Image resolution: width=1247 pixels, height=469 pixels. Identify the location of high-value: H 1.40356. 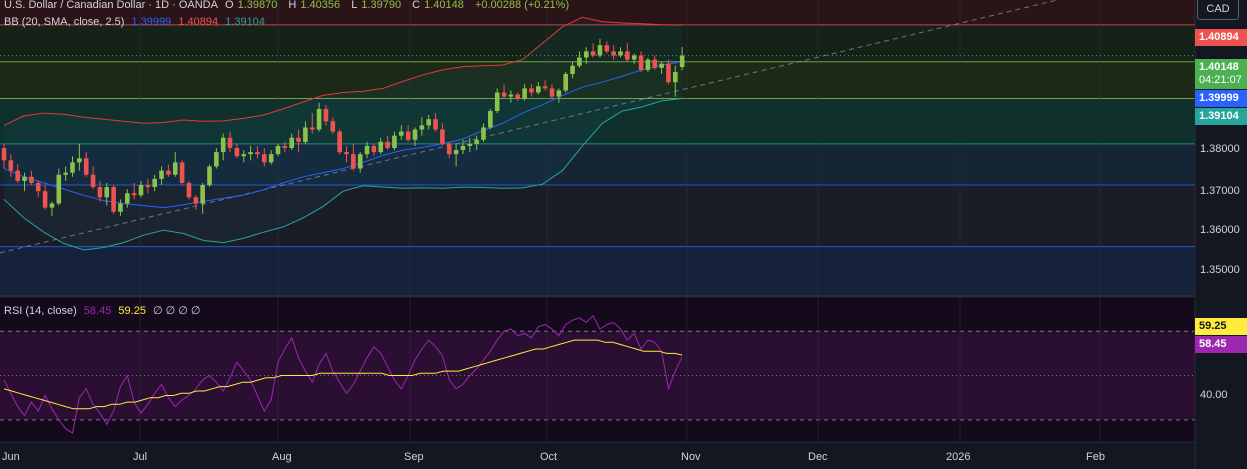
(314, 5).